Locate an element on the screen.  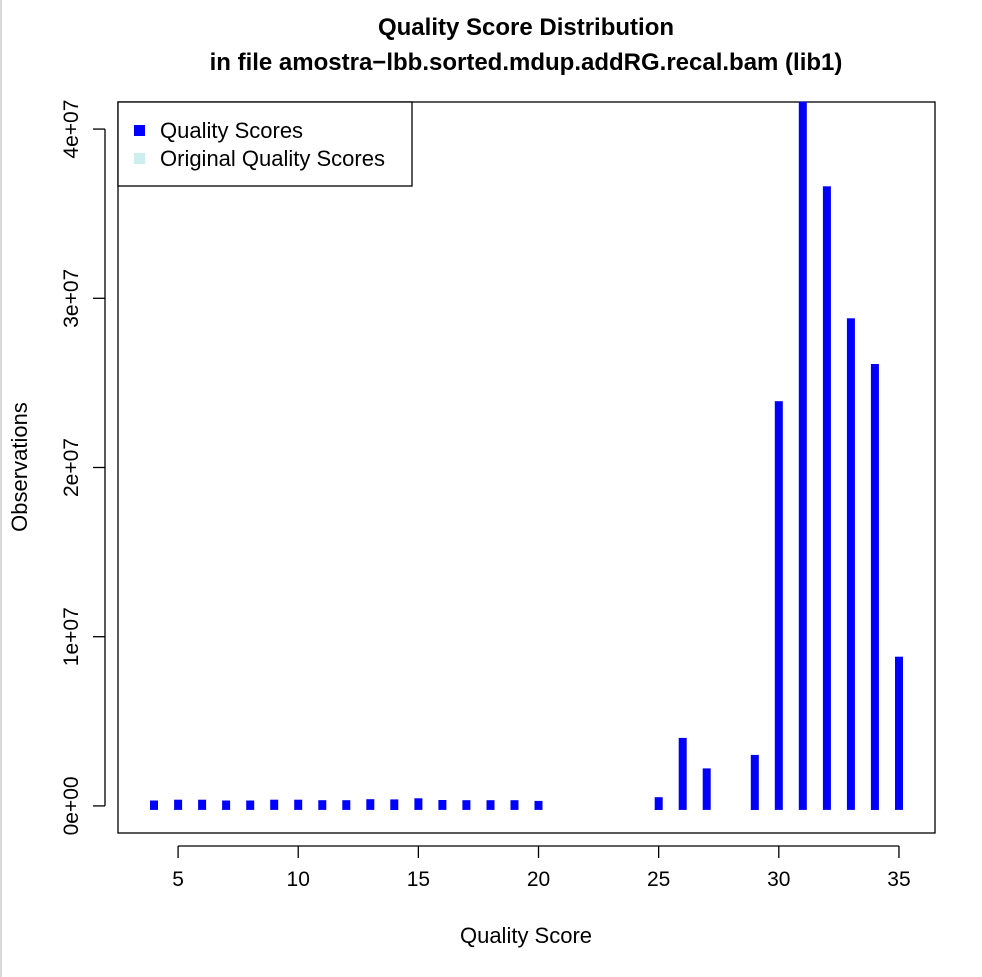
x-axis: 5 10 15 20 25 30 35 is located at coordinates (541, 868).